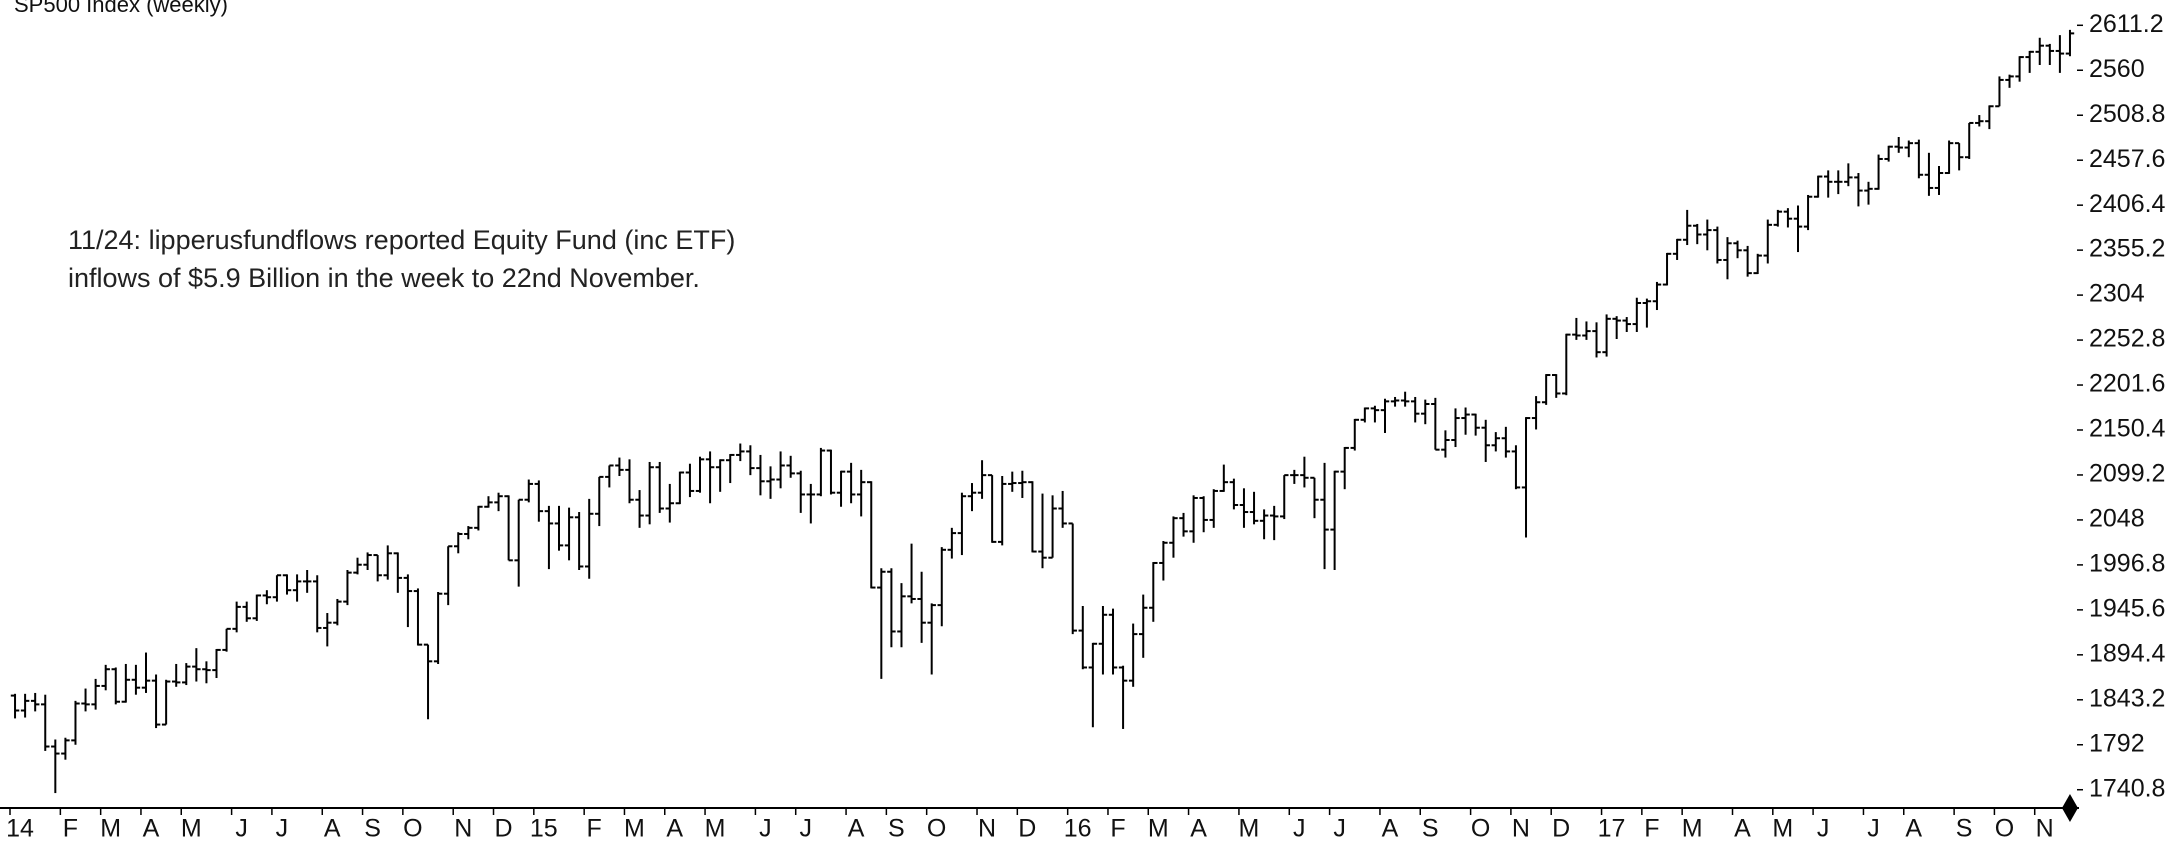 Image resolution: width=2176 pixels, height=843 pixels. What do you see at coordinates (20, 829) in the screenshot?
I see `x-tick-label: 14` at bounding box center [20, 829].